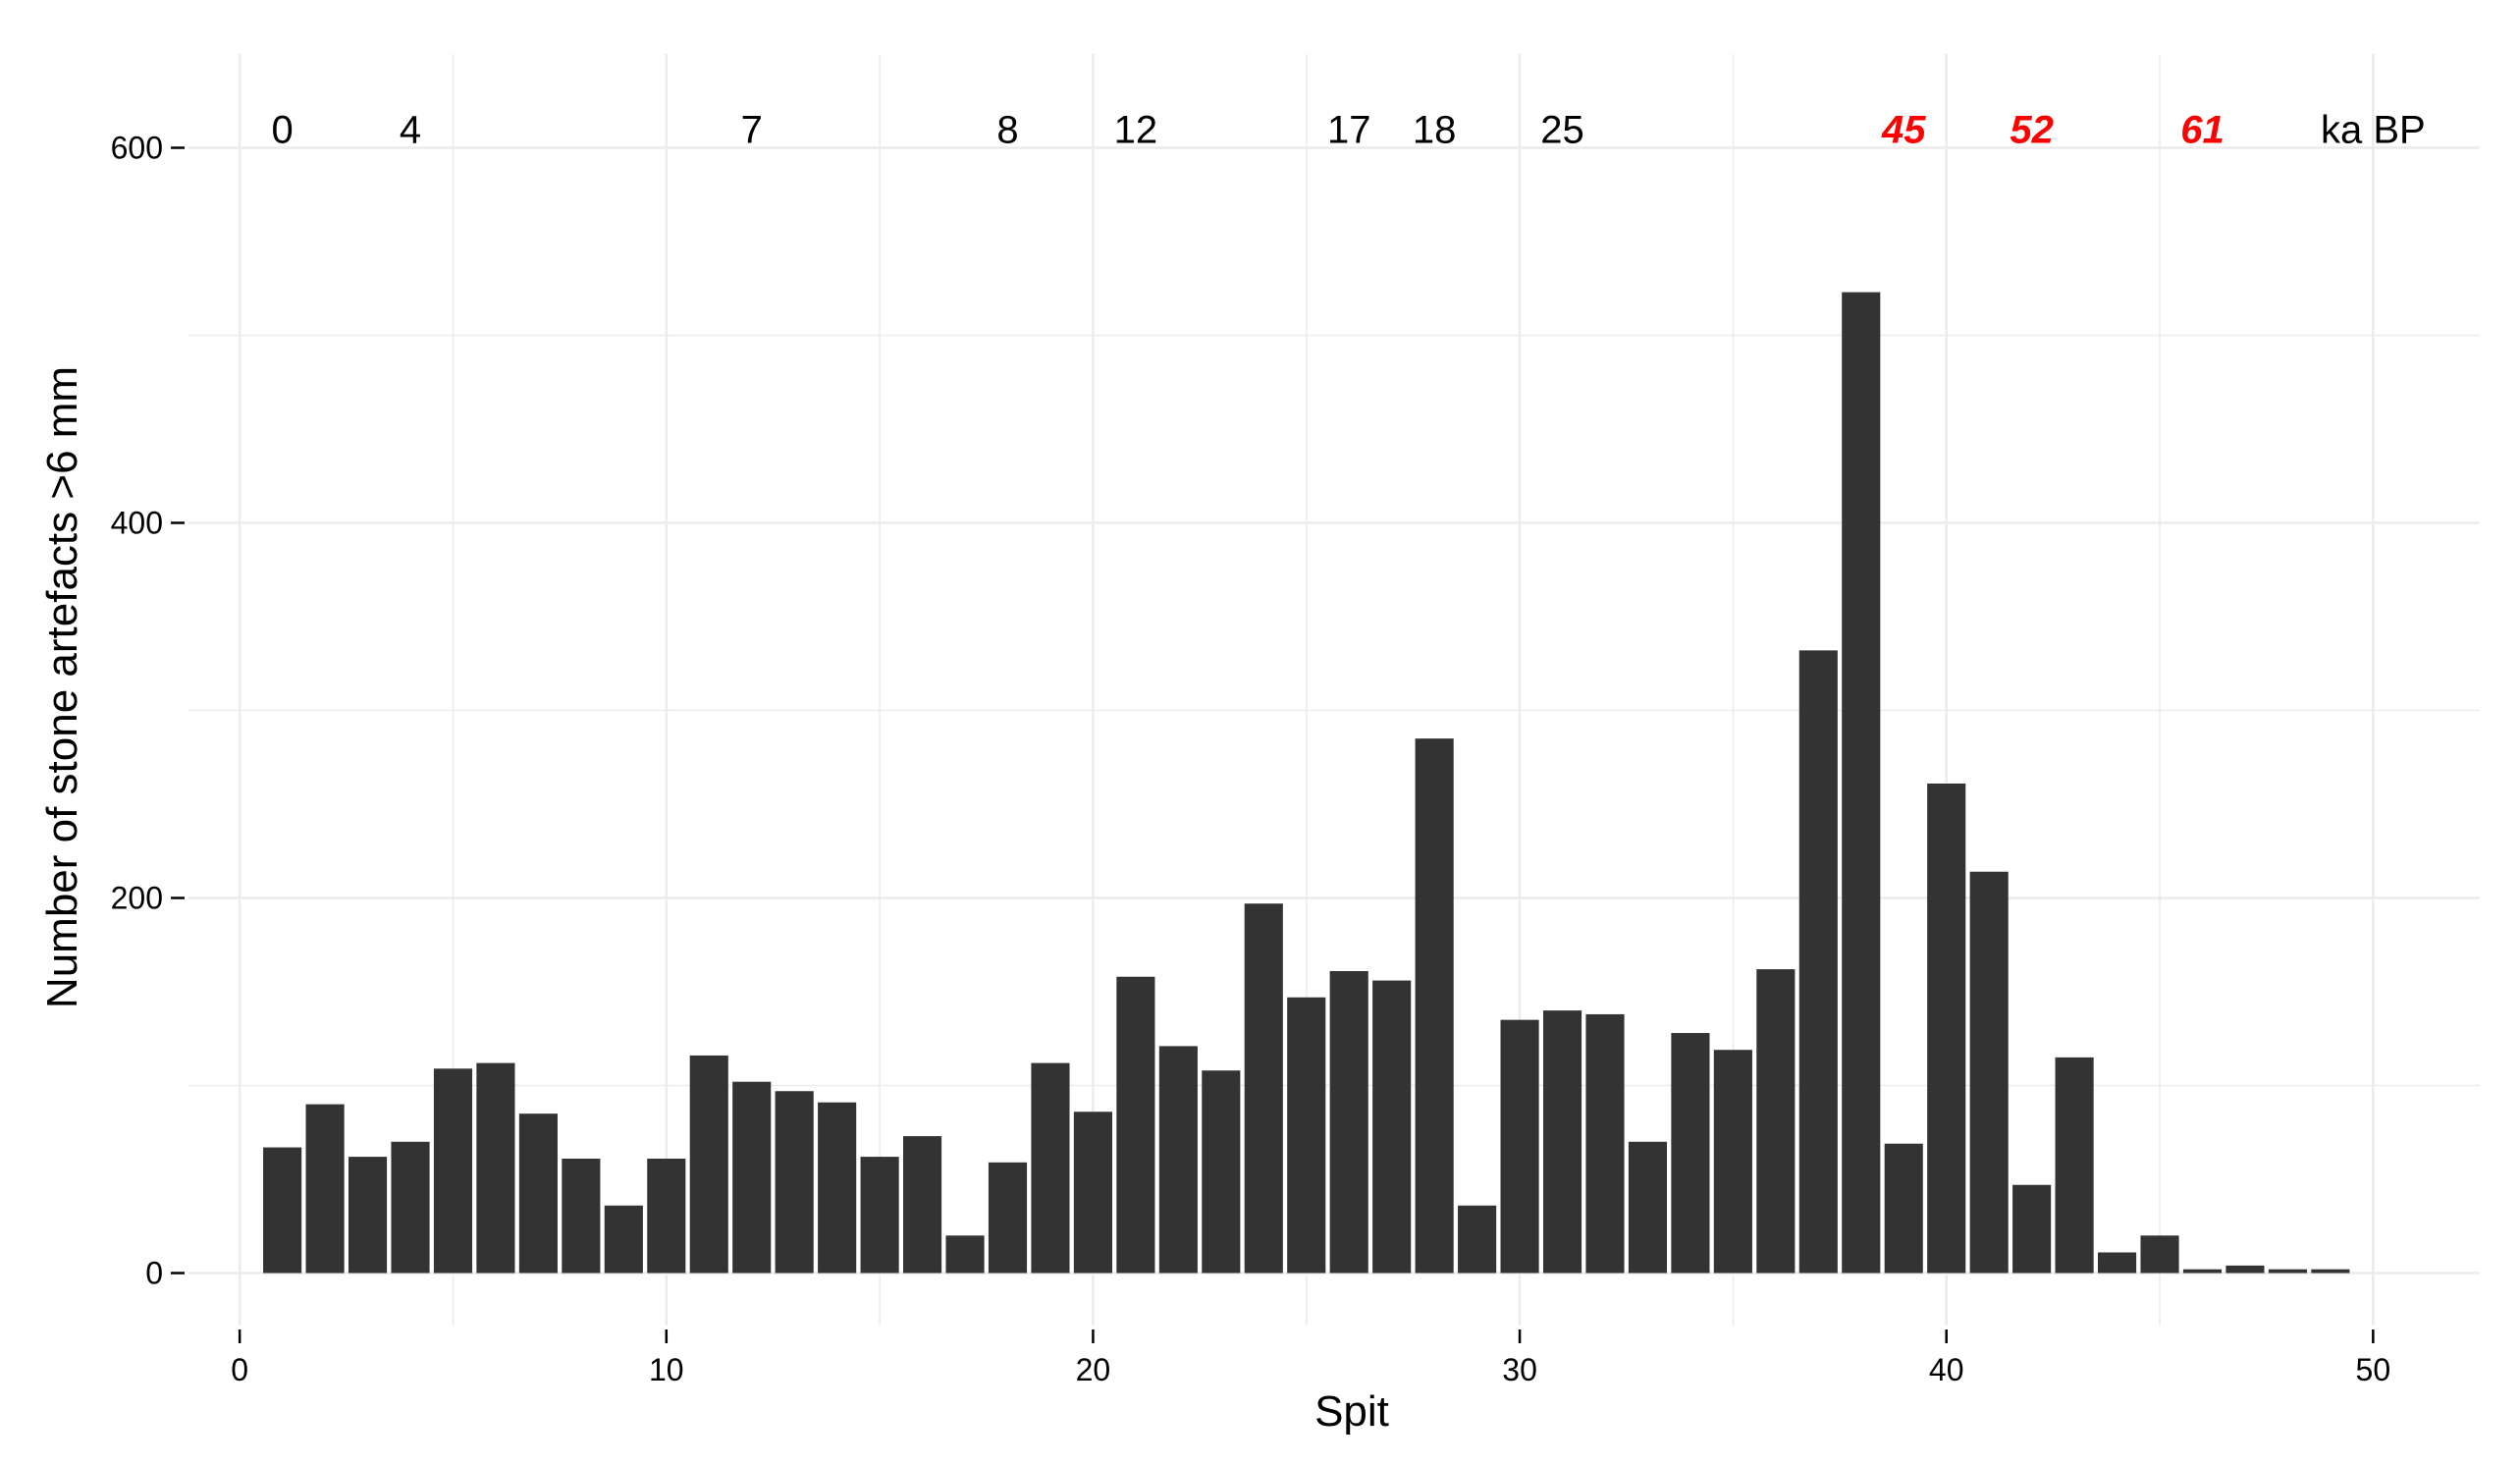  Describe the element at coordinates (1519, 1369) in the screenshot. I see `x-tick-label: 30` at that location.